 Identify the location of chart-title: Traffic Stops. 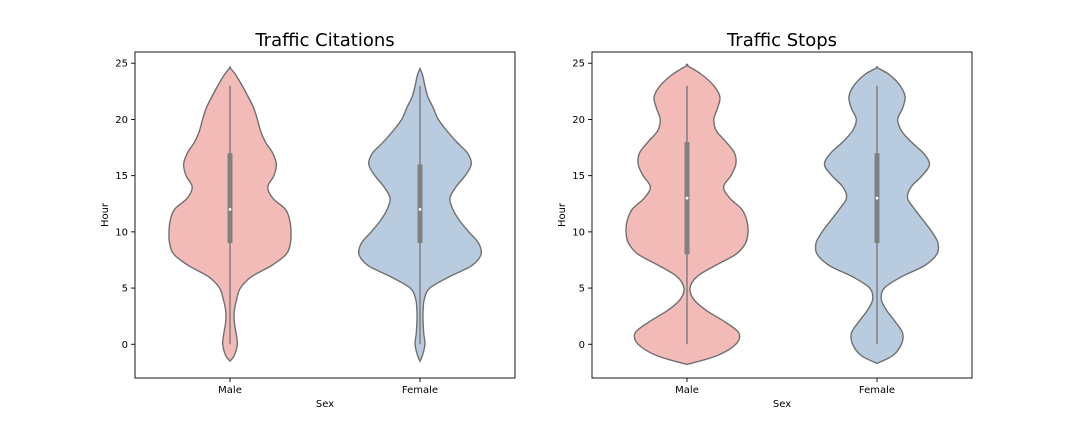
(781, 40).